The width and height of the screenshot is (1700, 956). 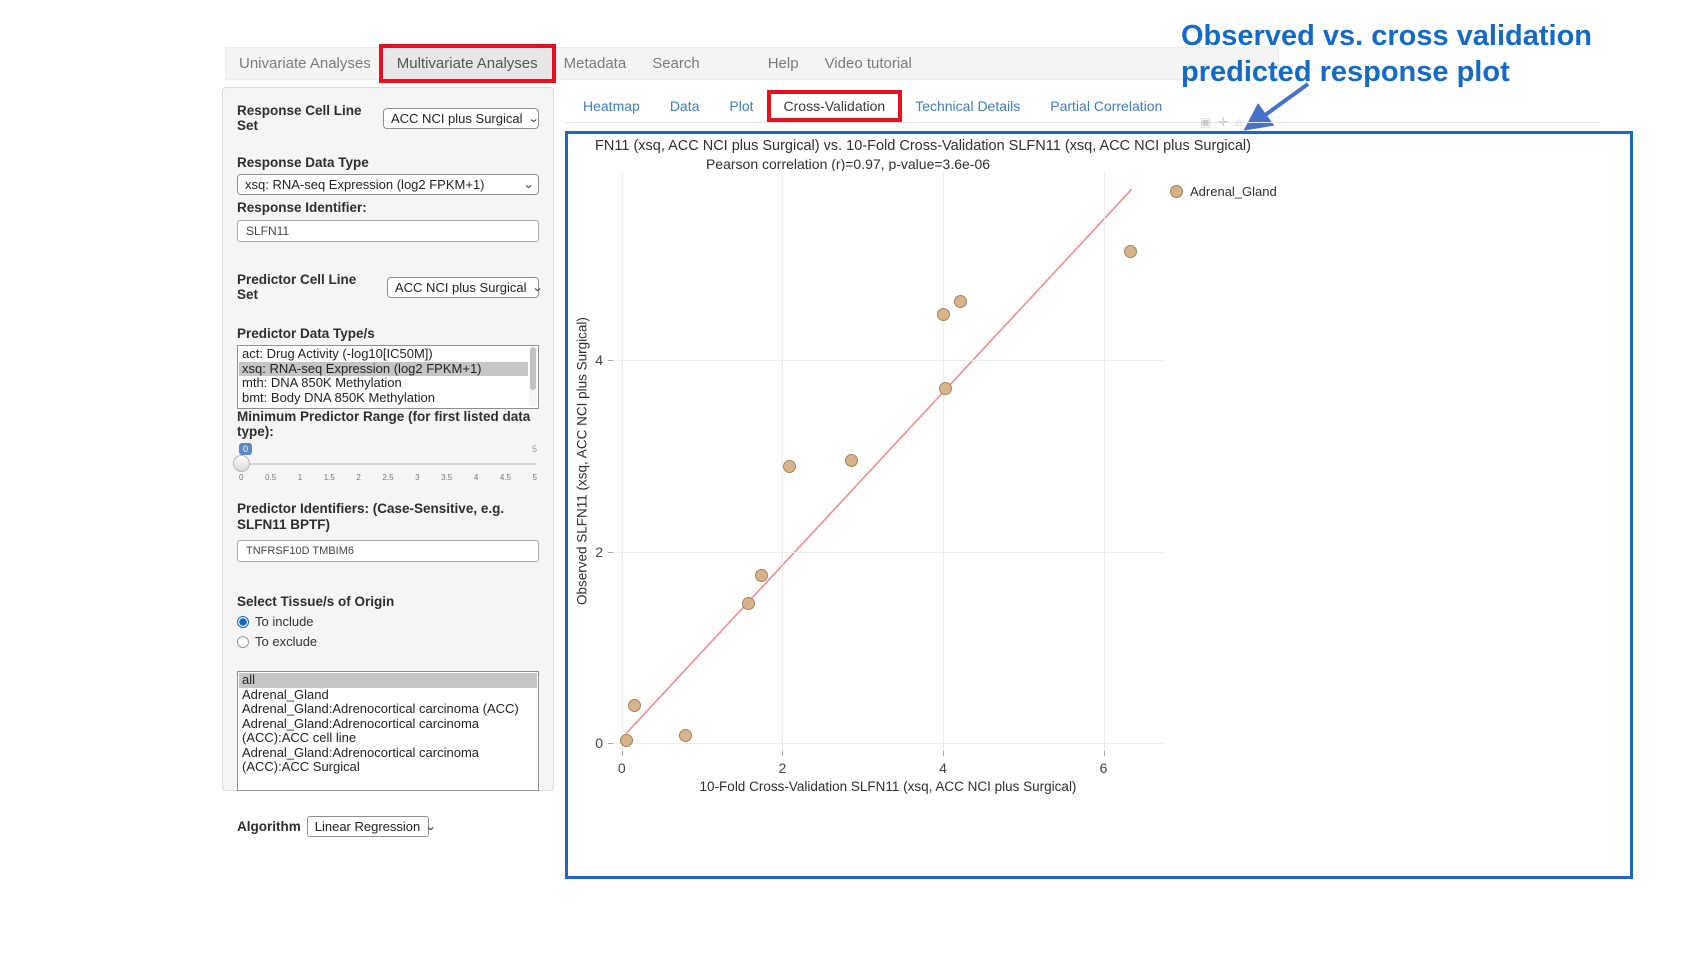 What do you see at coordinates (676, 63) in the screenshot?
I see `nav-item-search: Search` at bounding box center [676, 63].